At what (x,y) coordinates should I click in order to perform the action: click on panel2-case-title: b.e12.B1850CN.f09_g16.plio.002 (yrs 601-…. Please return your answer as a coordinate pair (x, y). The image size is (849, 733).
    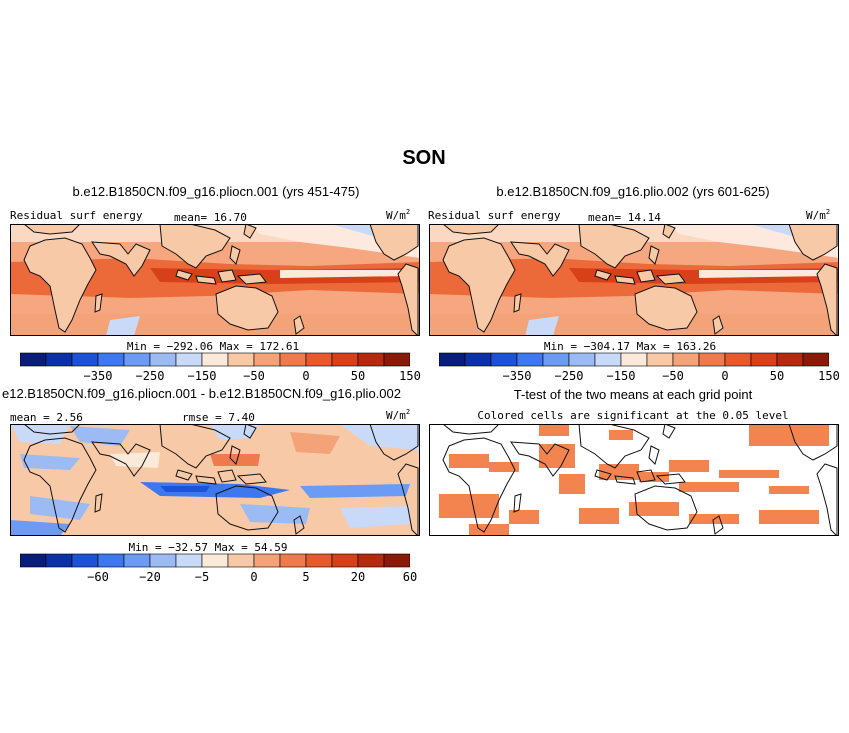
    Looking at the image, I should click on (633, 191).